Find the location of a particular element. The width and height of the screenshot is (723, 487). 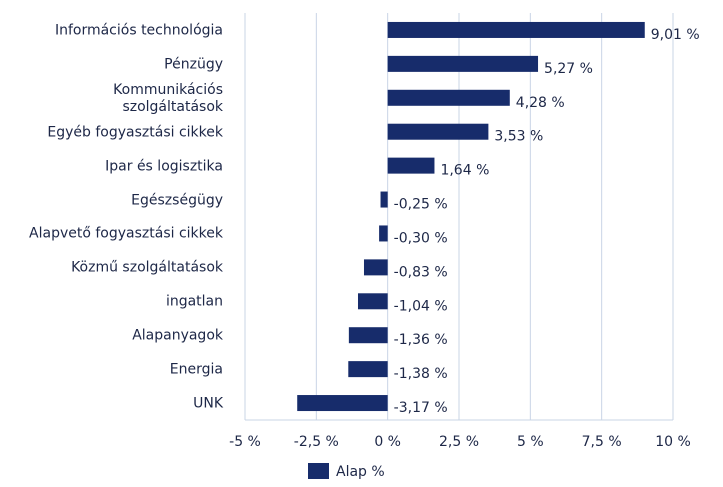

data-label: 3,53 % is located at coordinates (518, 137).